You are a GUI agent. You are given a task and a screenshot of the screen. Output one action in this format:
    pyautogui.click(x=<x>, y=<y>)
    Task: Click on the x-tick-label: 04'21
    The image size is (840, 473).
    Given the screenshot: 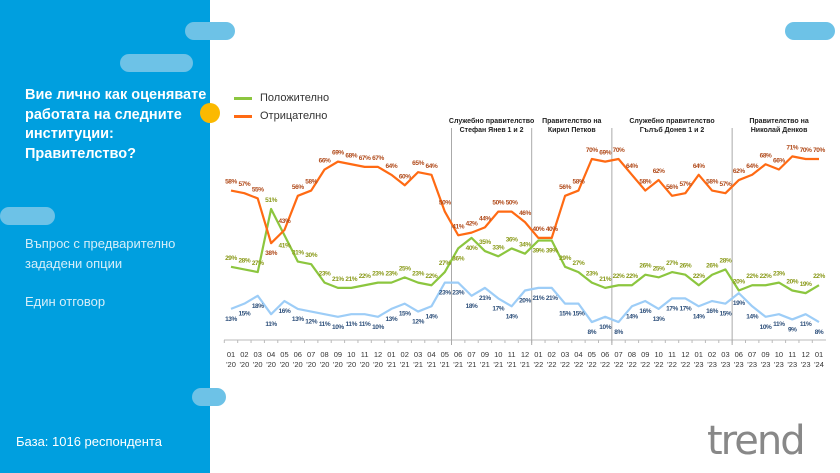 What is the action you would take?
    pyautogui.click(x=432, y=359)
    